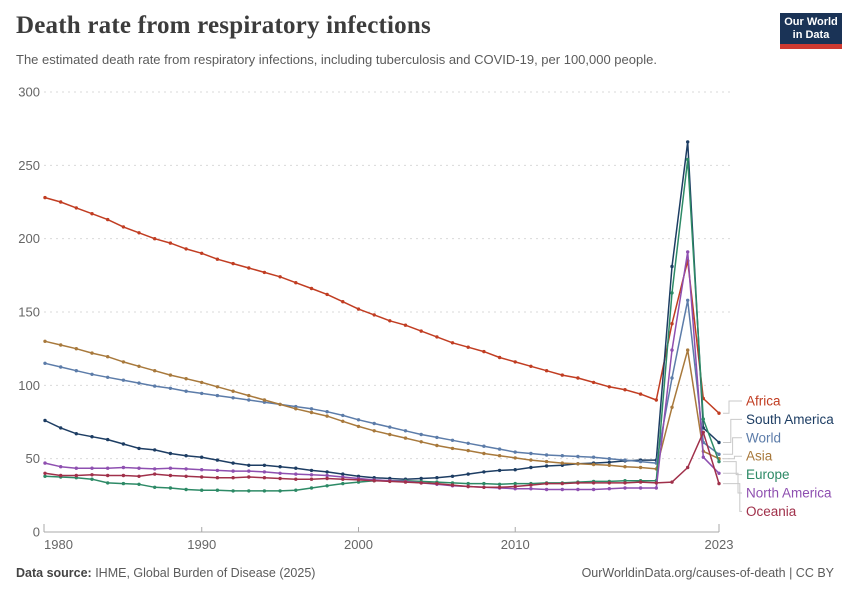  What do you see at coordinates (499, 456) in the screenshot?
I see `series-point-asia-2009` at bounding box center [499, 456].